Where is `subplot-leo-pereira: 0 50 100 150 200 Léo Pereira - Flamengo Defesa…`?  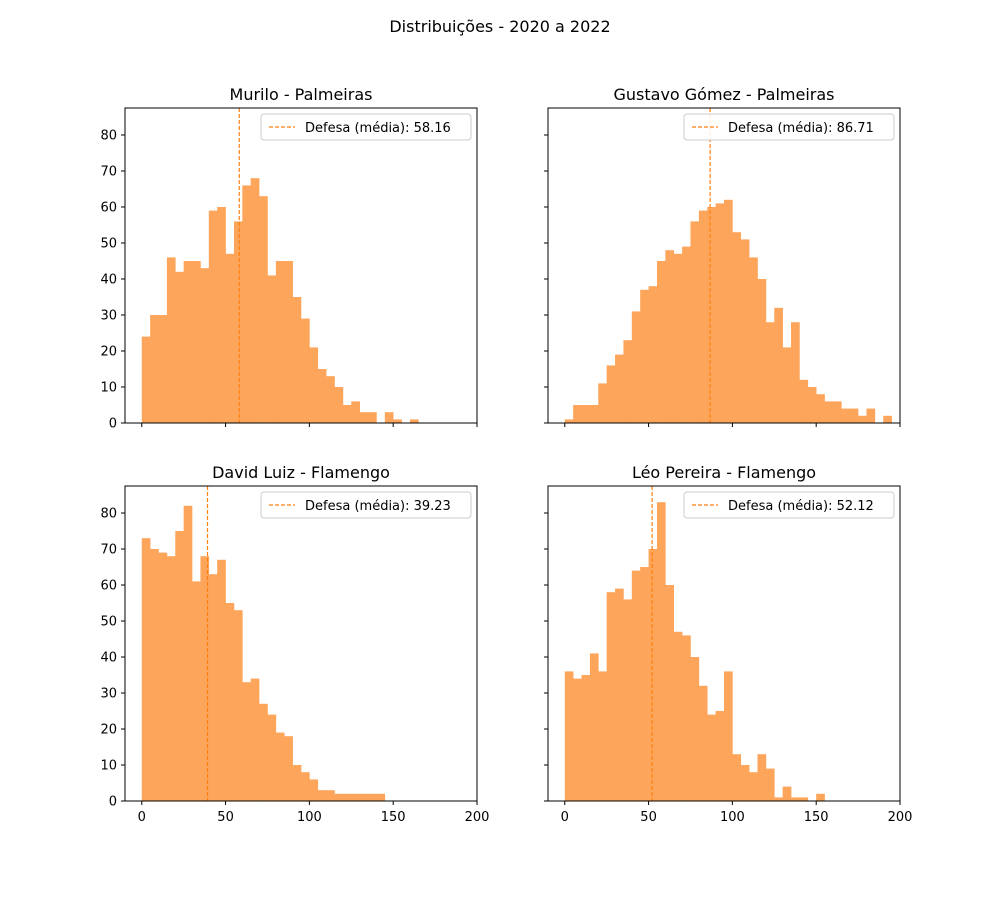 subplot-leo-pereira: 0 50 100 150 200 Léo Pereira - Flamengo Defesa… is located at coordinates (728, 644).